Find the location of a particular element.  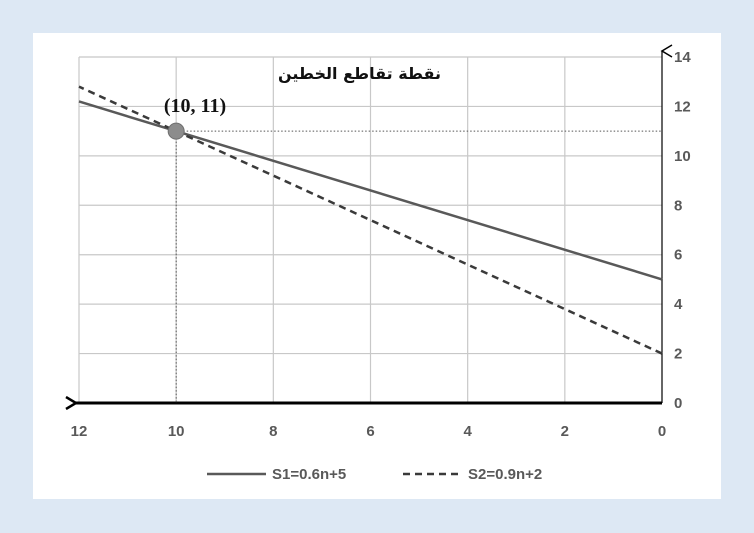

y-tick-label: 10 is located at coordinates (682, 156).